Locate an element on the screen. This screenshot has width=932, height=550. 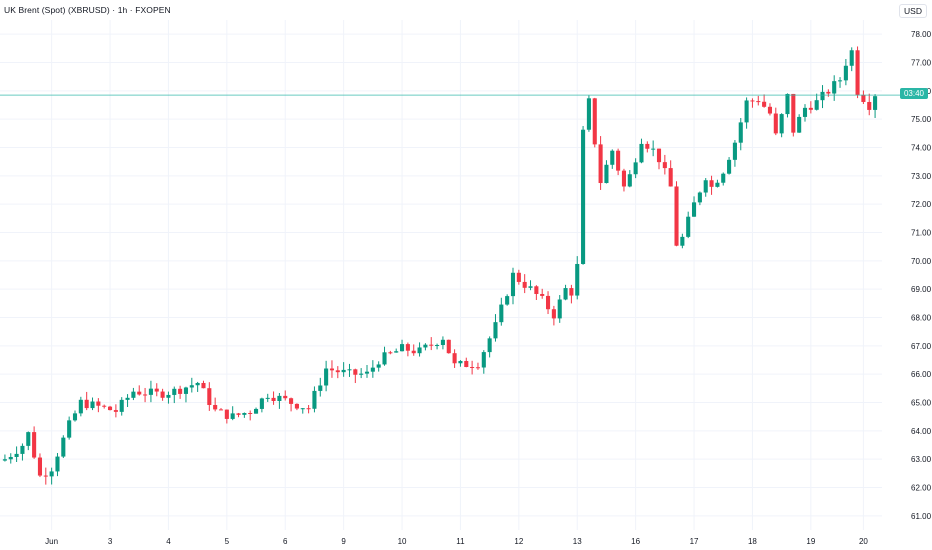
current-price-label: 03:40 is located at coordinates (913, 94).